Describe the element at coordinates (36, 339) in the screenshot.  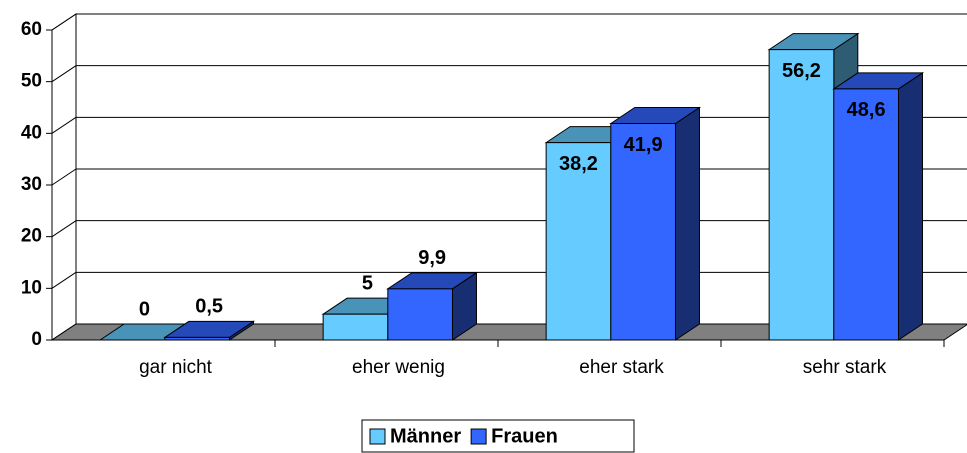
I see `y-tick-label: 0` at that location.